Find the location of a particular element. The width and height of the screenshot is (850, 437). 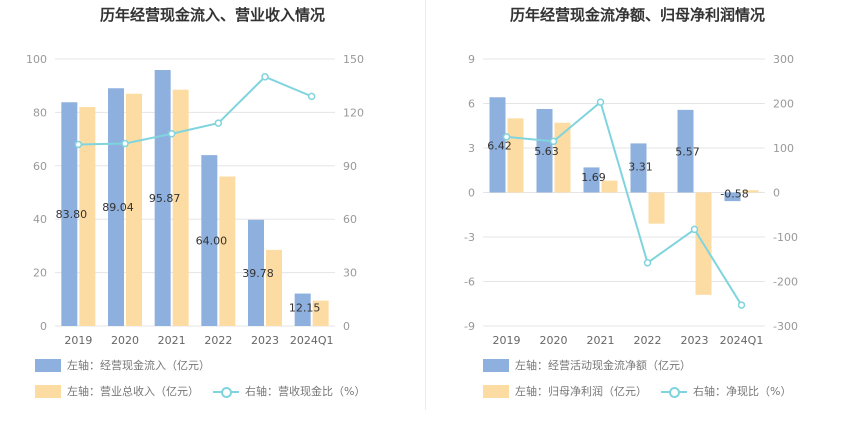

legend-row-2: 左轴：归母净利润（亿元） 右轴：净现比（%） is located at coordinates (644, 391).